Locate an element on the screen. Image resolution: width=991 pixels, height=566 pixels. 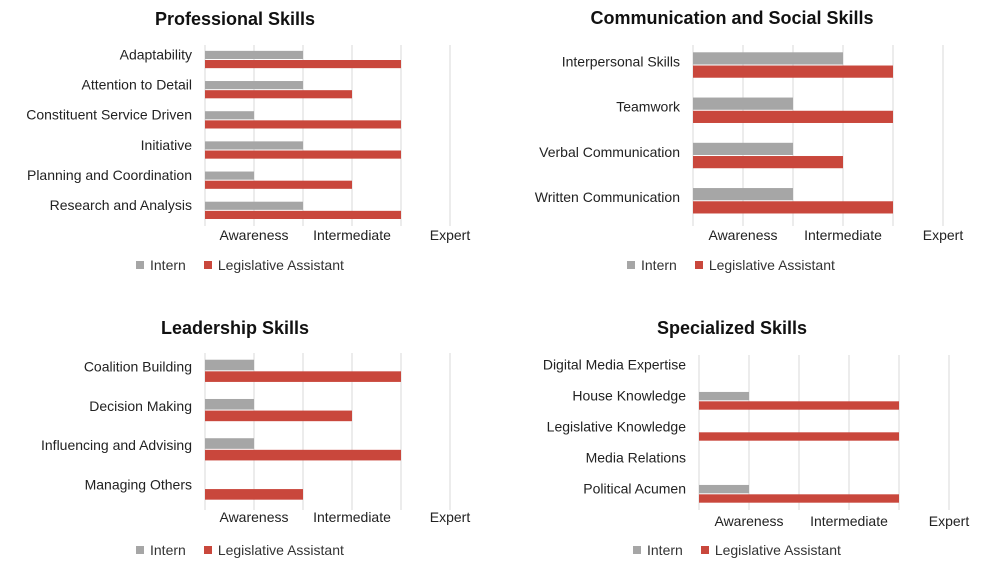
category-label: Digital Media Expertise is located at coordinates (614, 365).